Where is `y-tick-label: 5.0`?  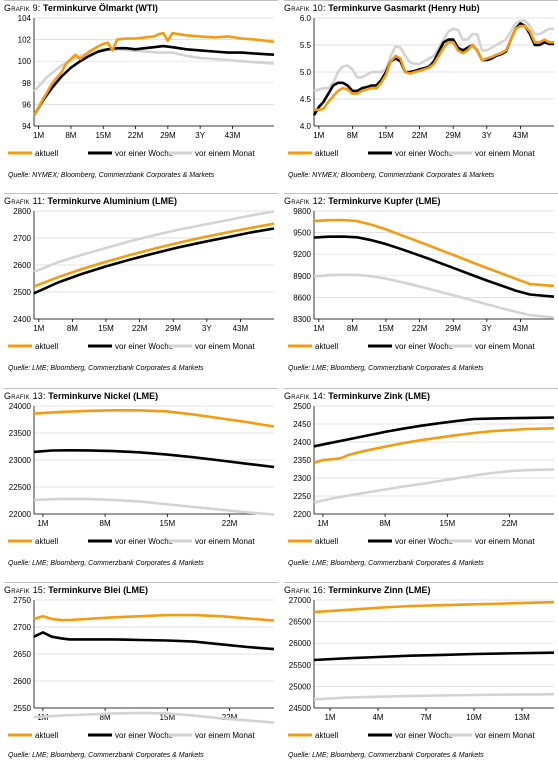 y-tick-label: 5.0 is located at coordinates (306, 72).